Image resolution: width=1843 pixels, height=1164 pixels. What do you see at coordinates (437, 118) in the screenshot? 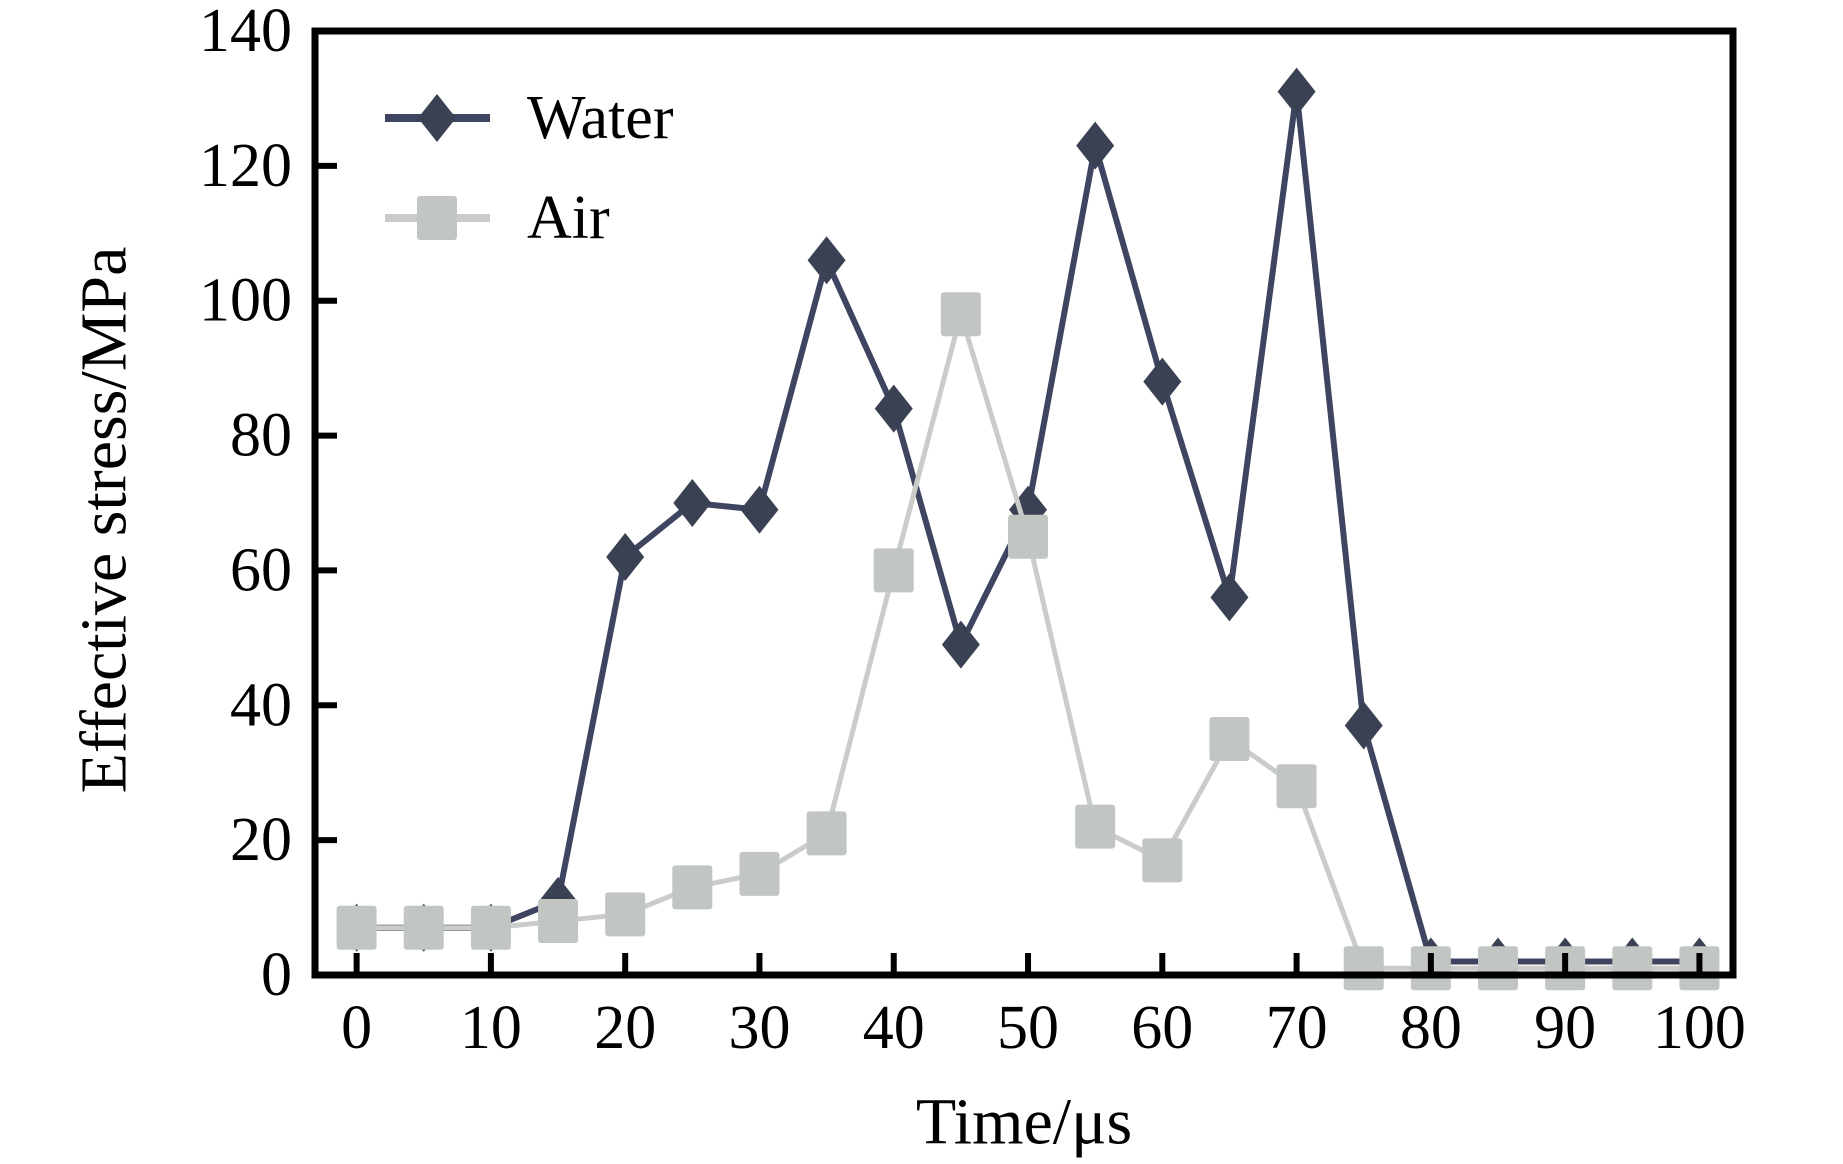
I see `legend-water-marker` at bounding box center [437, 118].